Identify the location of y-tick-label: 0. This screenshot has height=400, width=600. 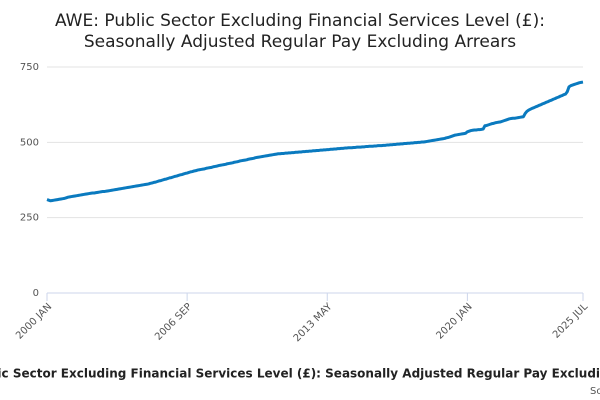
(36, 293).